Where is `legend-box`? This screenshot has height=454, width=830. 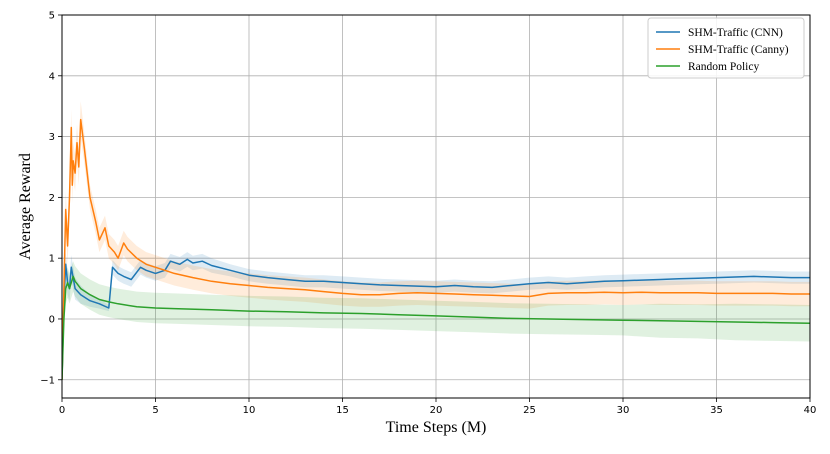
legend-box is located at coordinates (726, 48).